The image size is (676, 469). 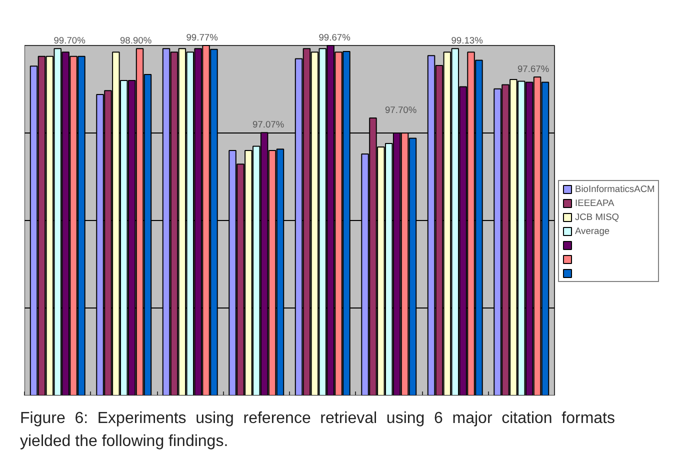 What do you see at coordinates (202, 37) in the screenshot?
I see `text: 99.77%` at bounding box center [202, 37].